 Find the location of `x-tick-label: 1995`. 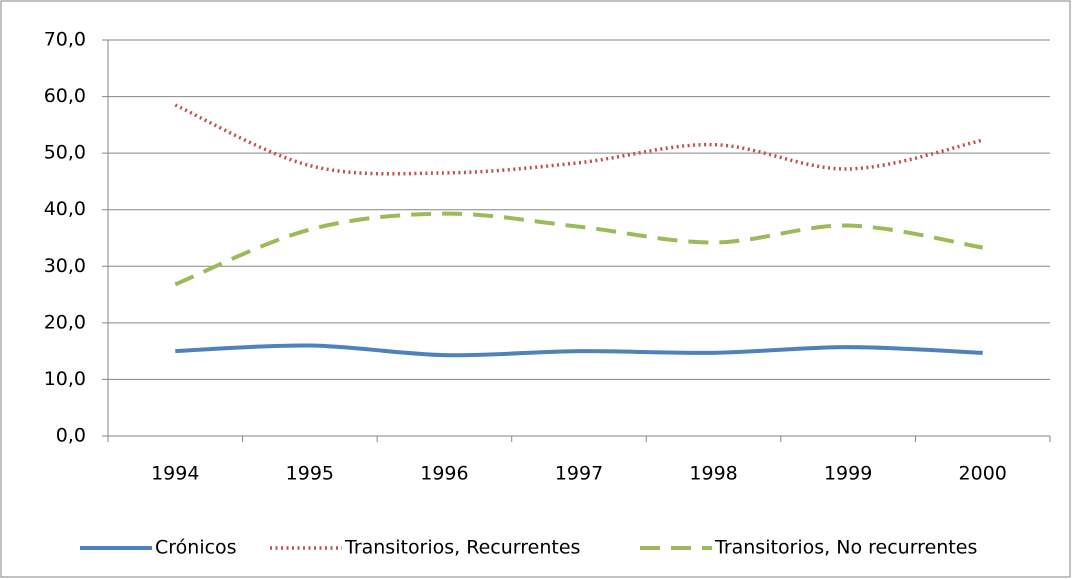

x-tick-label: 1995 is located at coordinates (310, 474).